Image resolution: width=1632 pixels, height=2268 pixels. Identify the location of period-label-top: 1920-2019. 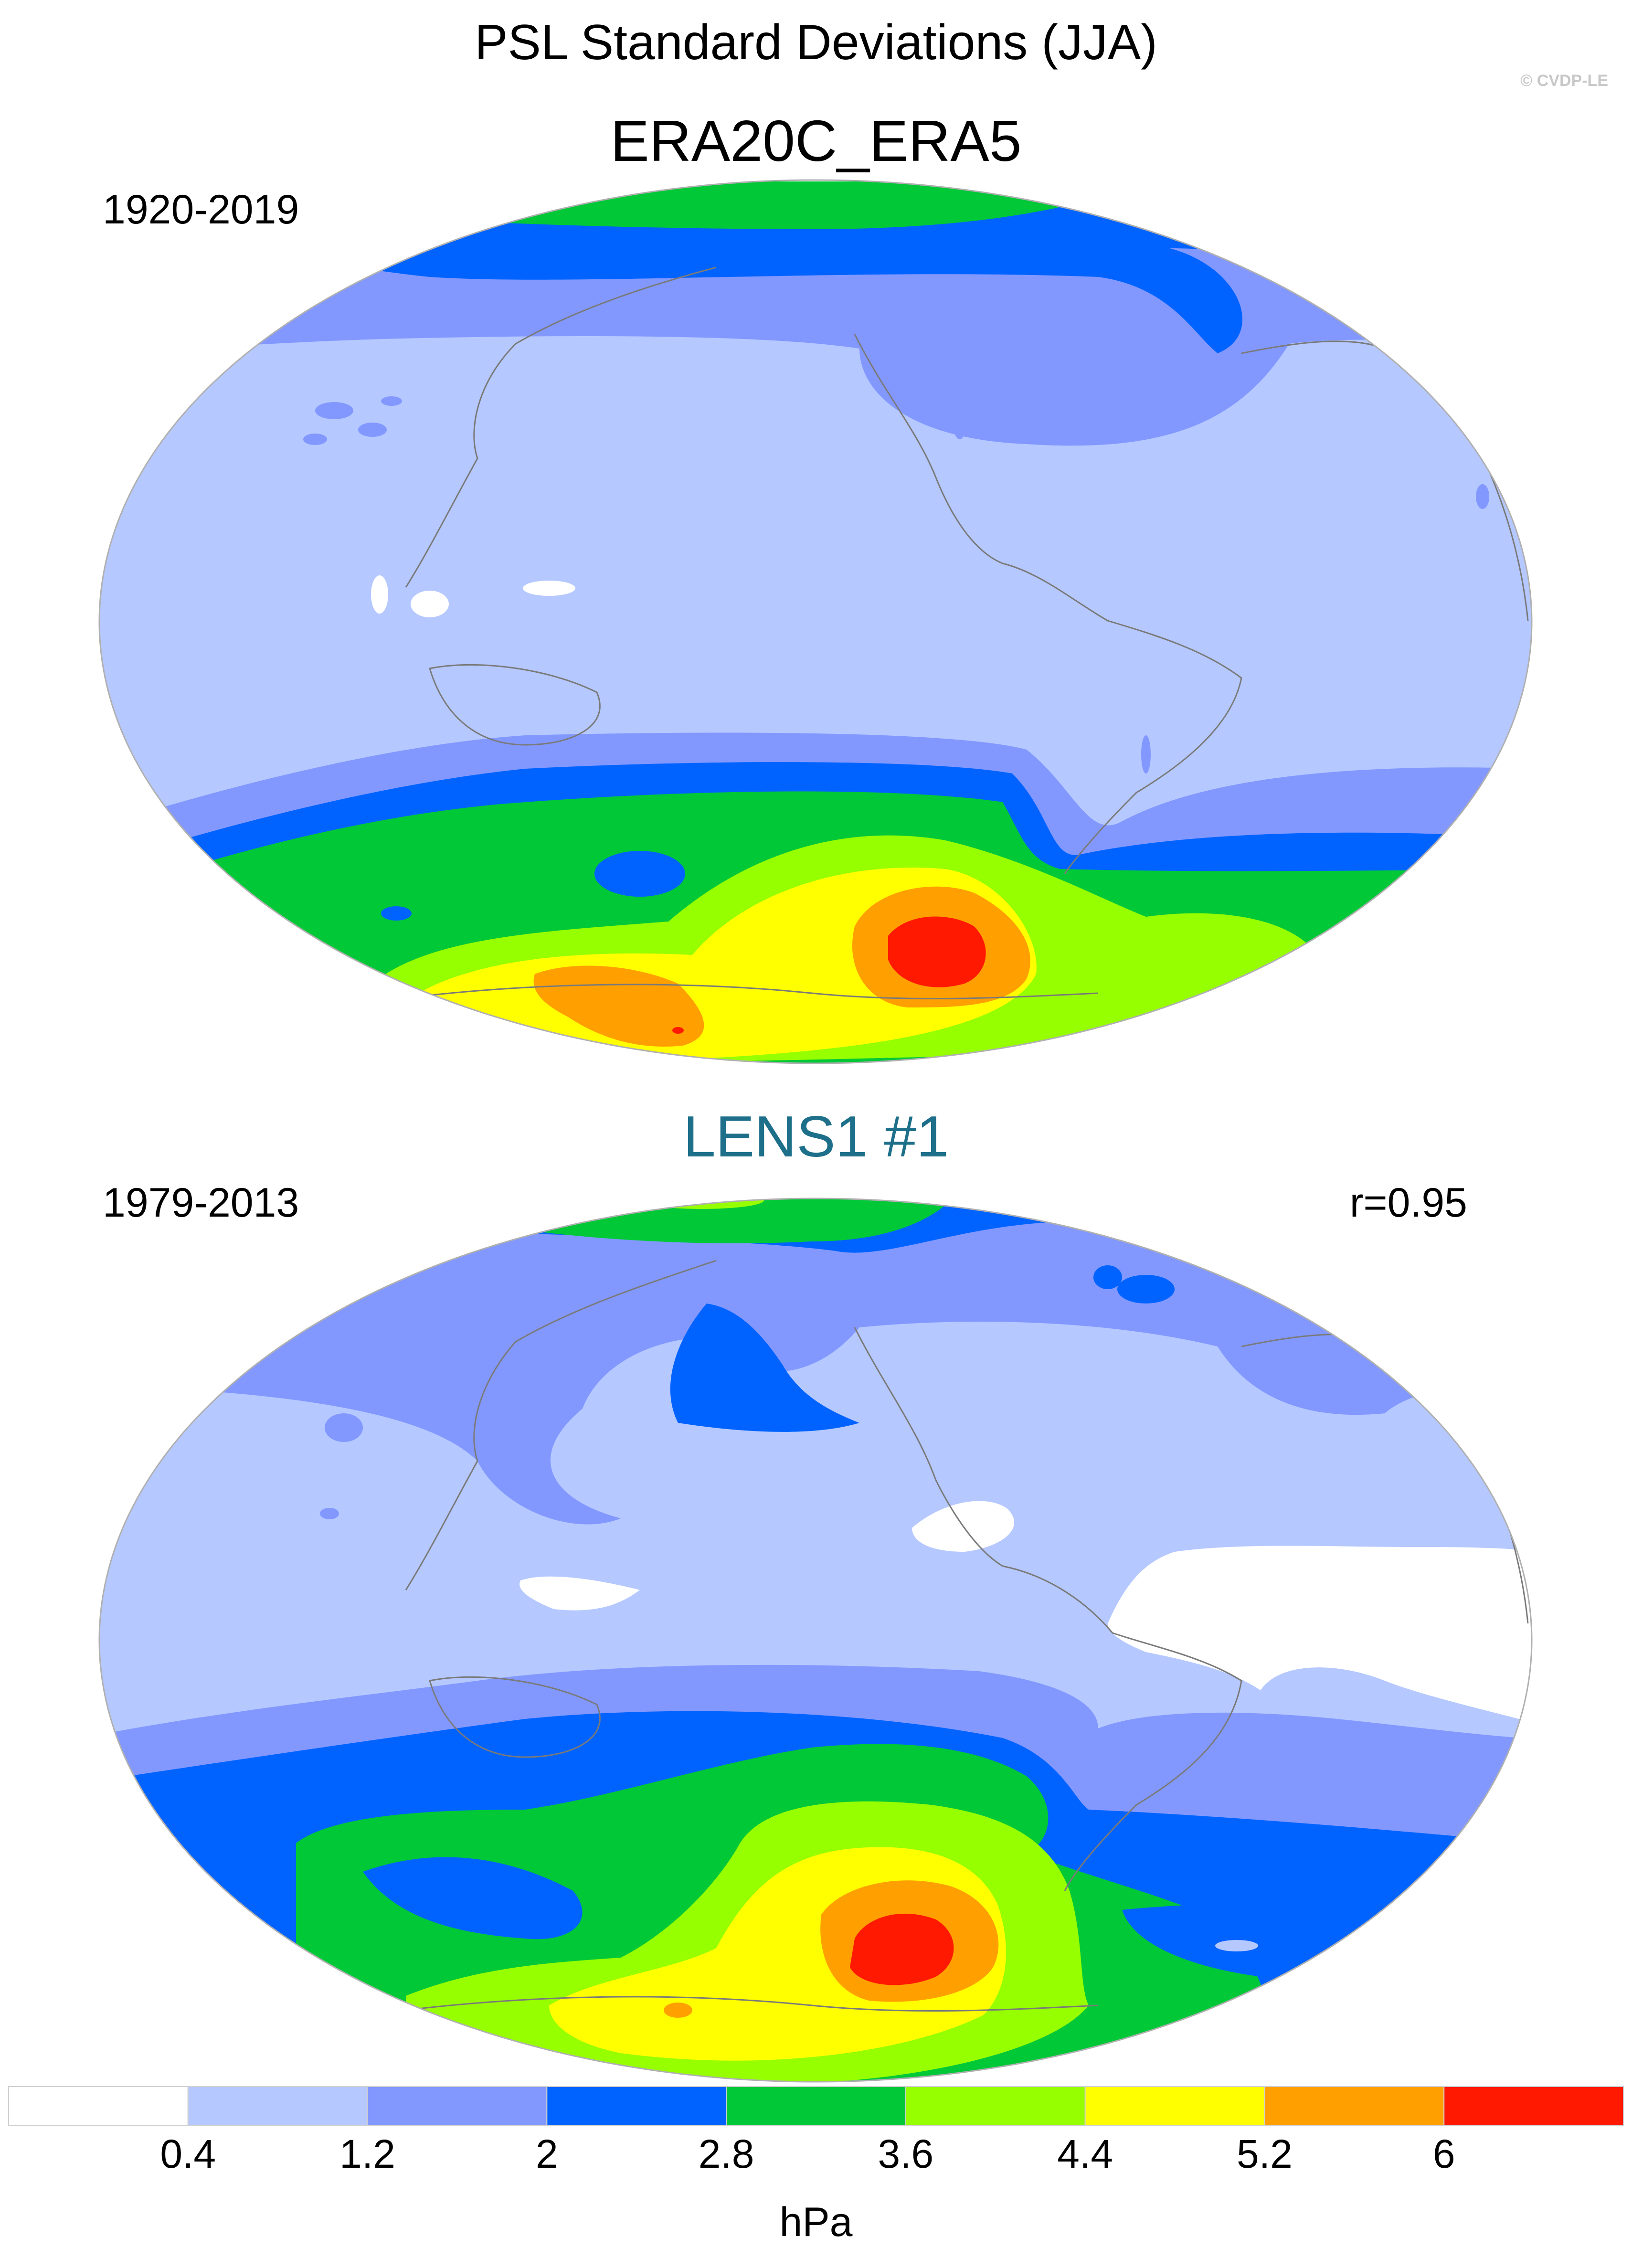
(201, 210).